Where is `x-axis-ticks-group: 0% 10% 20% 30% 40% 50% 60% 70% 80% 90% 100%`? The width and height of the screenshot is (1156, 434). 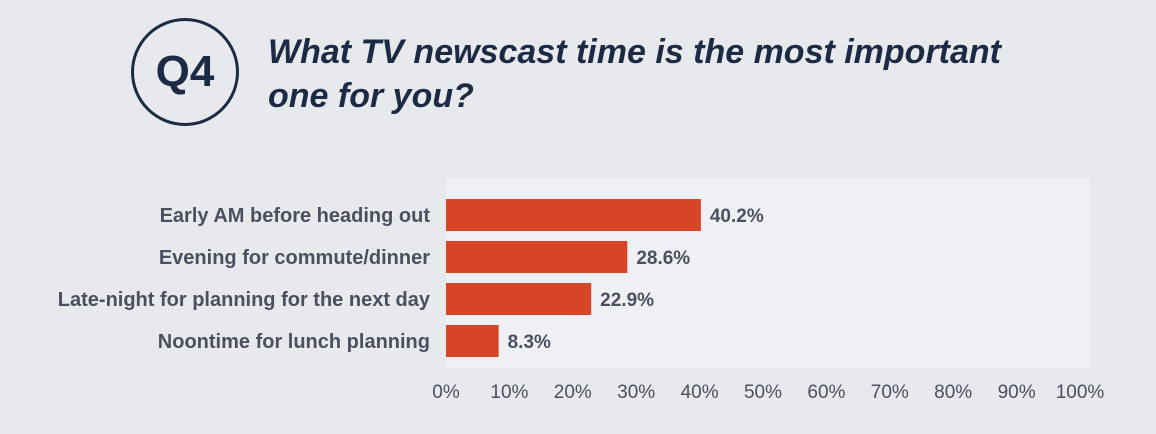
x-axis-ticks-group: 0% 10% 20% 30% 40% 50% 60% 70% 80% 90% 100% is located at coordinates (768, 392).